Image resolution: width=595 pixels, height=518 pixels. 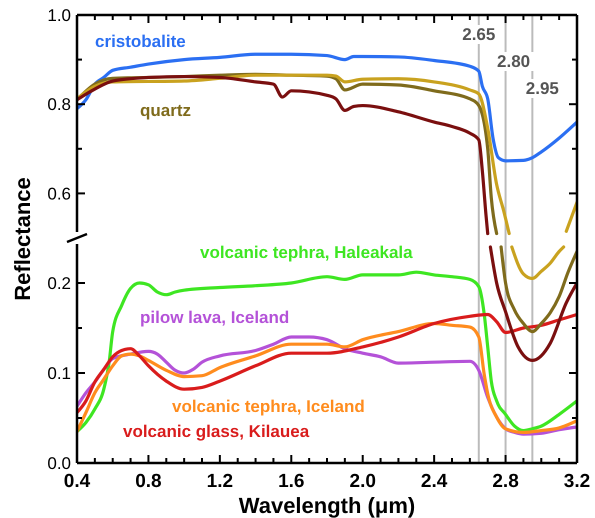 I want to click on series-label: quartz, so click(x=165, y=110).